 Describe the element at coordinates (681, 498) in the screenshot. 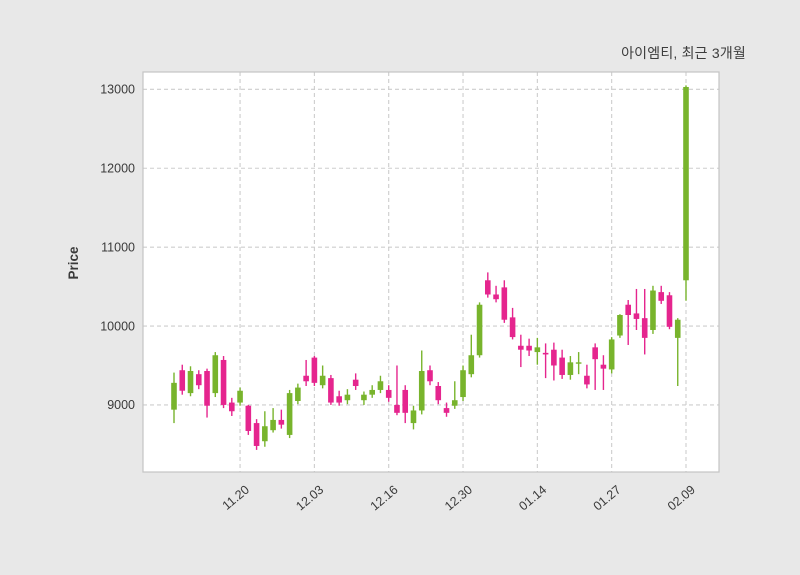

I see `x-tick-label: 02.09` at that location.